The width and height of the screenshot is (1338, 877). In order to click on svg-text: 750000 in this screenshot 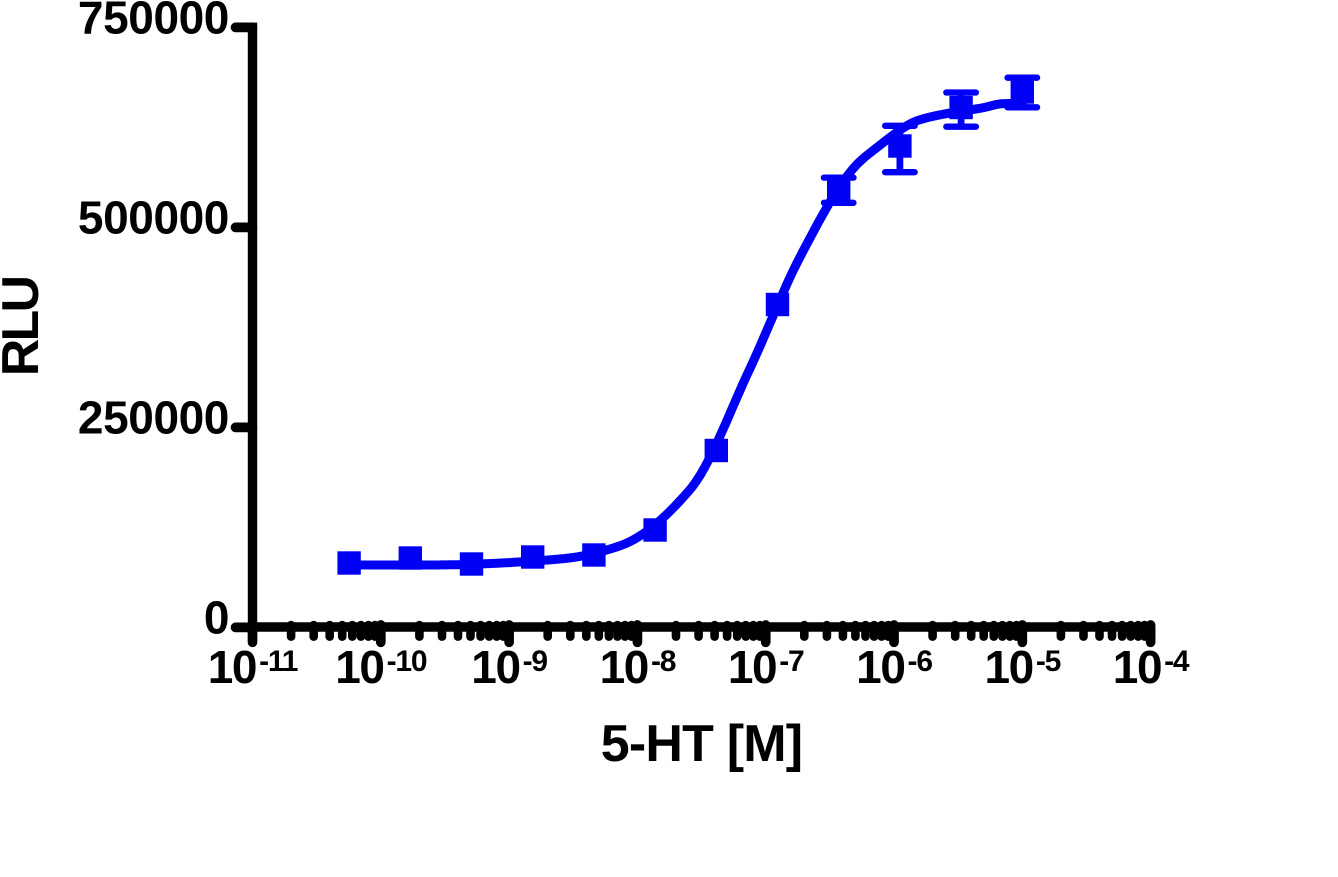, I will do `click(153, 22)`.